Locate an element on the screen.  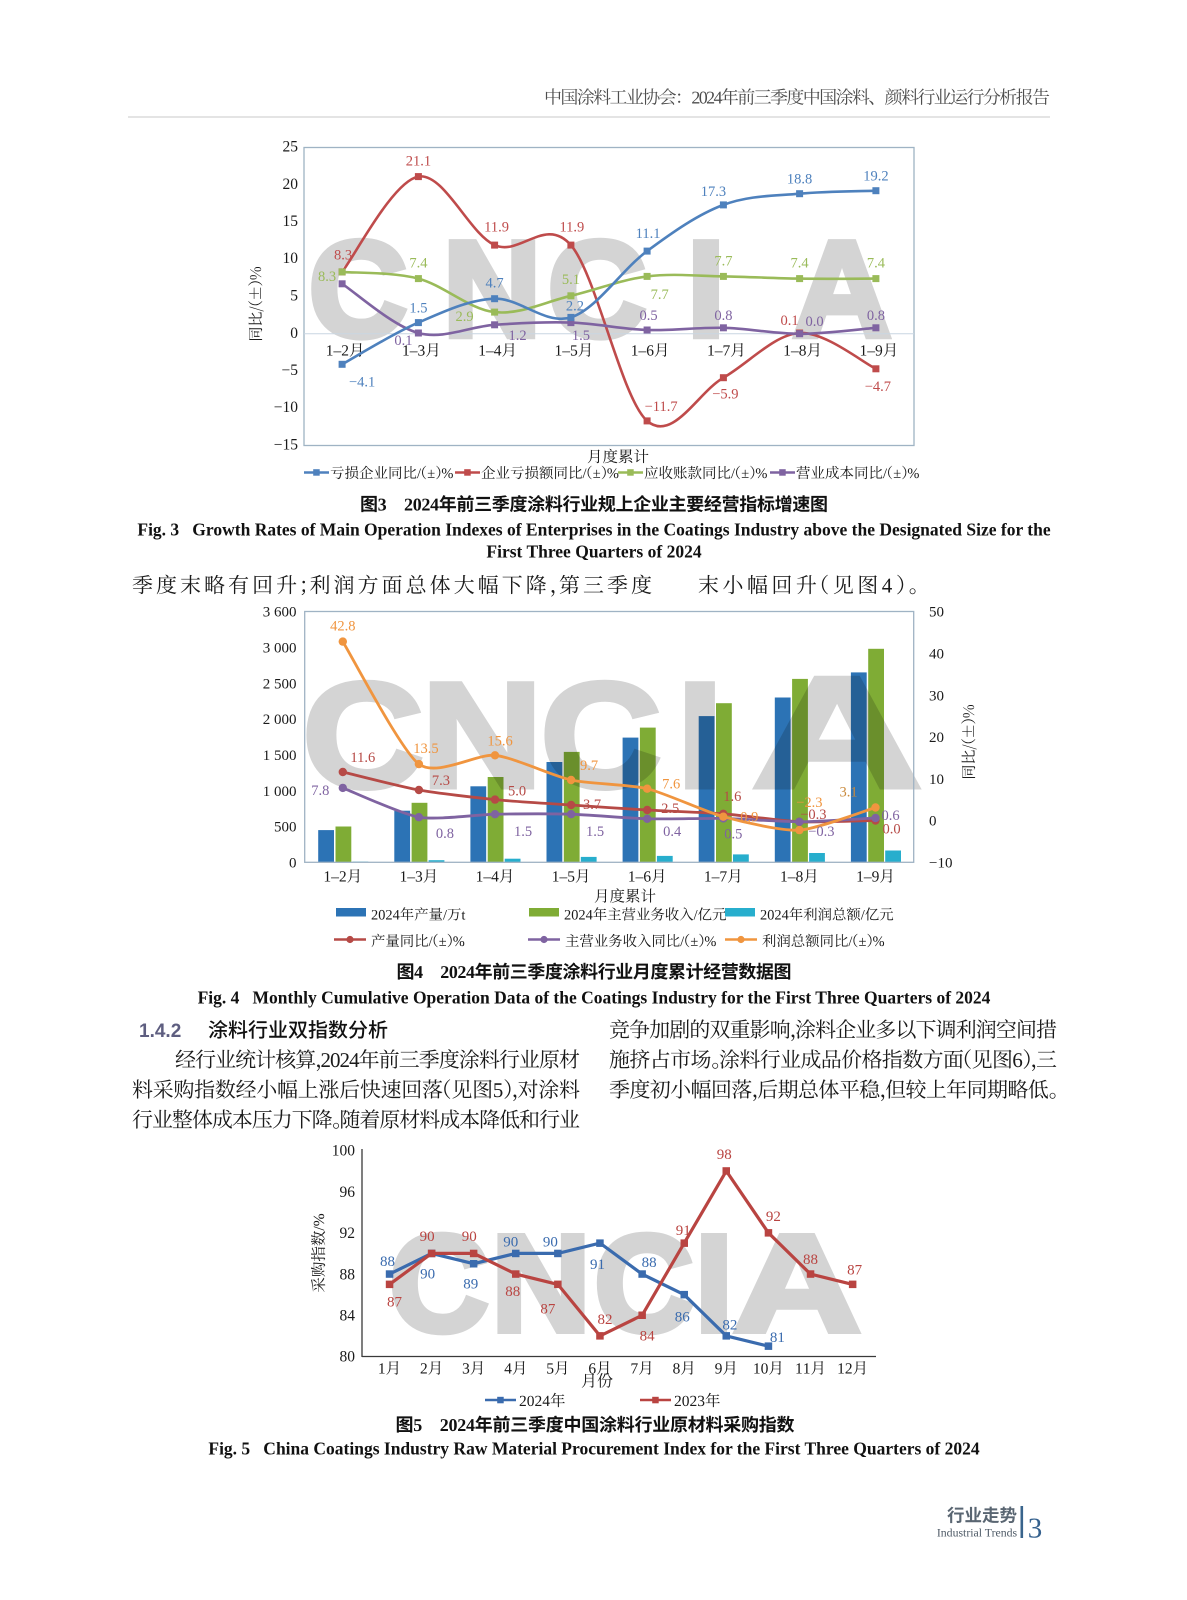
svg-text: −15 is located at coordinates (286, 445).